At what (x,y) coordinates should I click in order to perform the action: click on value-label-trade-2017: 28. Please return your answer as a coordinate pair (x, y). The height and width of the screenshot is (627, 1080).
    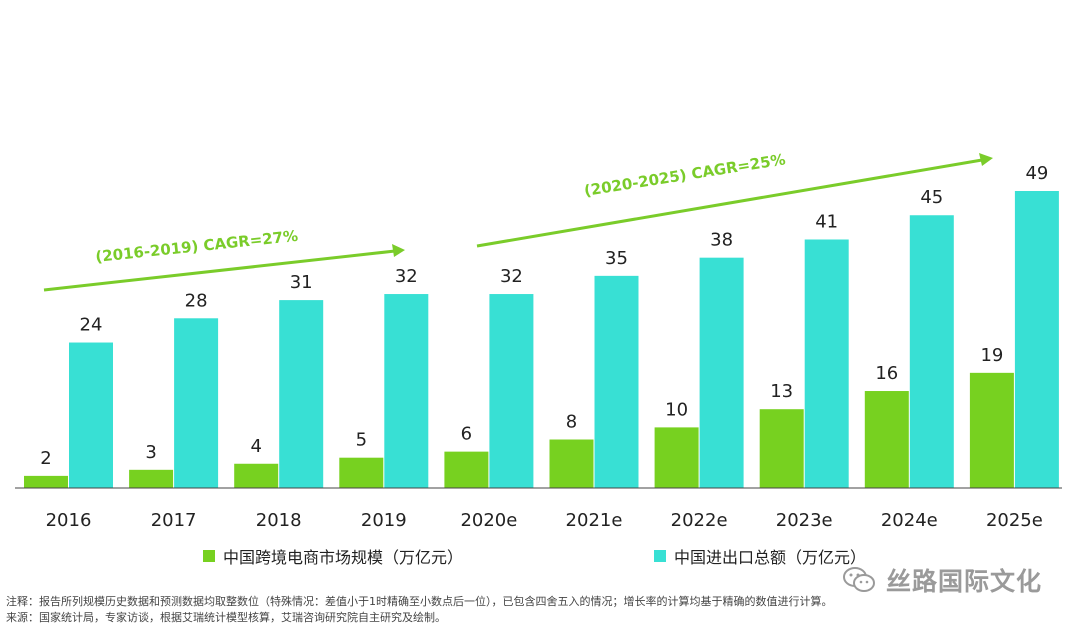
    Looking at the image, I should click on (196, 300).